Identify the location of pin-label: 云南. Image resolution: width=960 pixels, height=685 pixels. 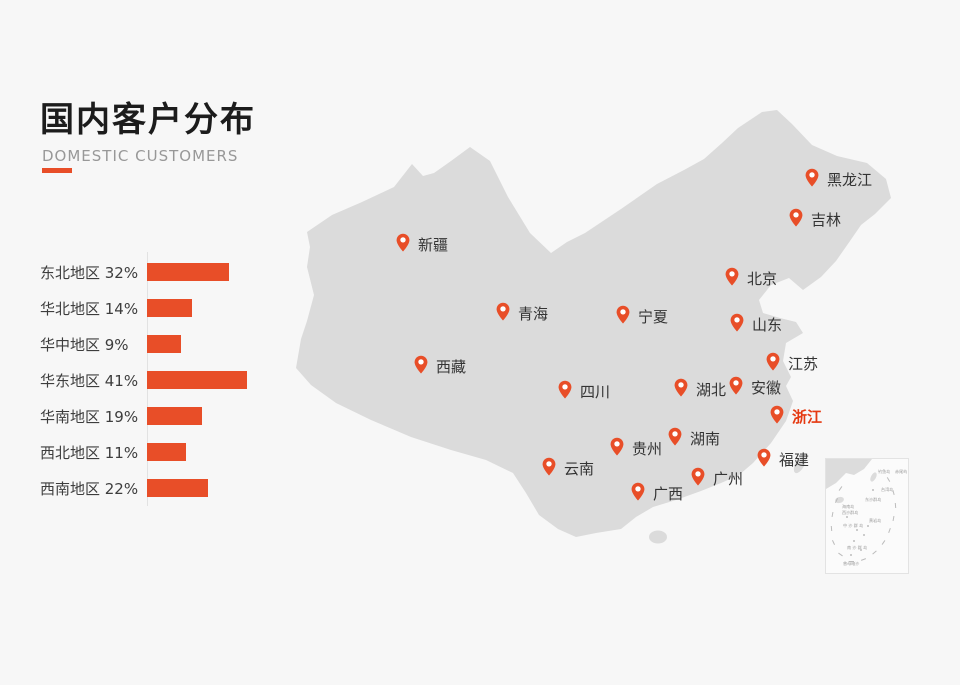
(579, 469).